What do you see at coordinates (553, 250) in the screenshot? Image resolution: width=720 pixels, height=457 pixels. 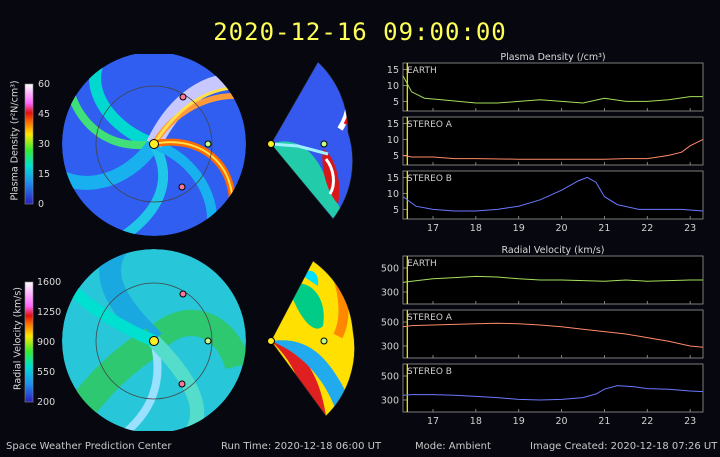 I see `chart-title: Radial Velocity (km/s)` at bounding box center [553, 250].